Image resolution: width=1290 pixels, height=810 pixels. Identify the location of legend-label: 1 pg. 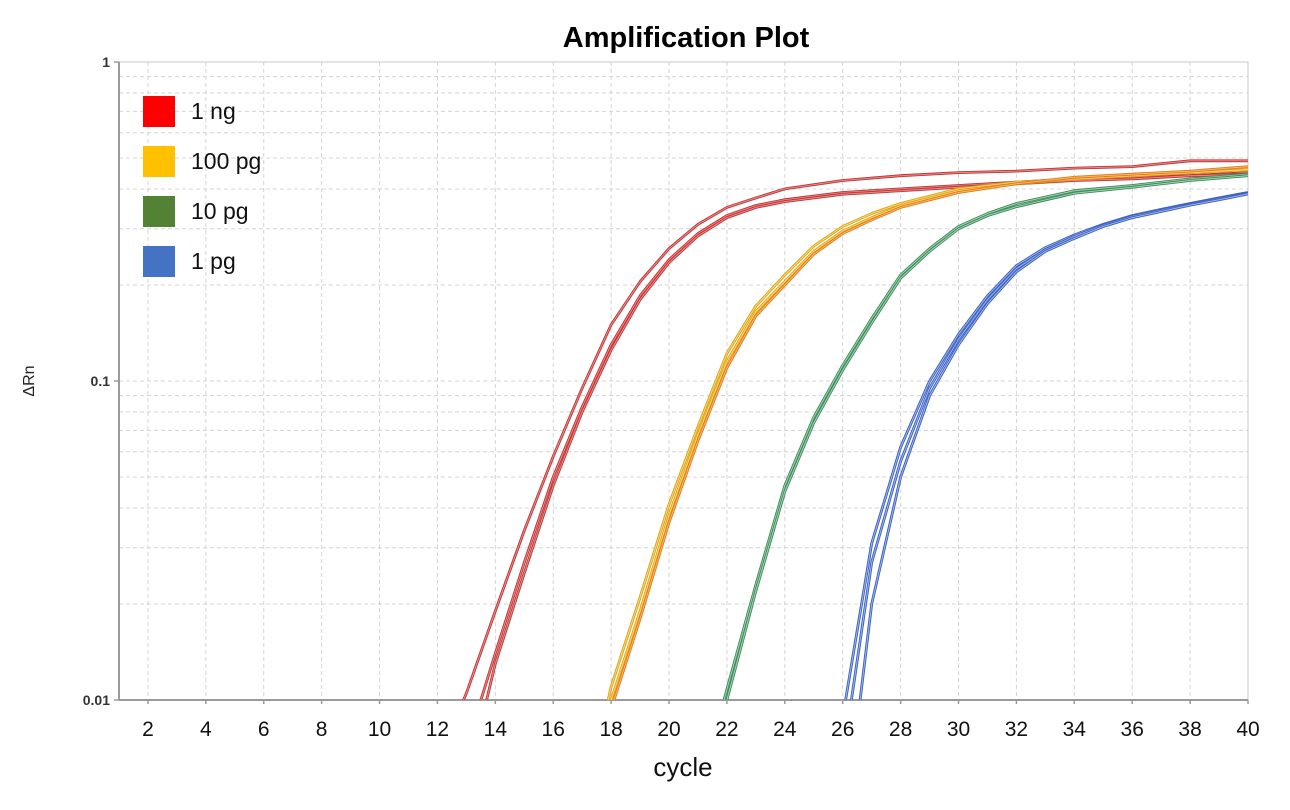
(213, 260).